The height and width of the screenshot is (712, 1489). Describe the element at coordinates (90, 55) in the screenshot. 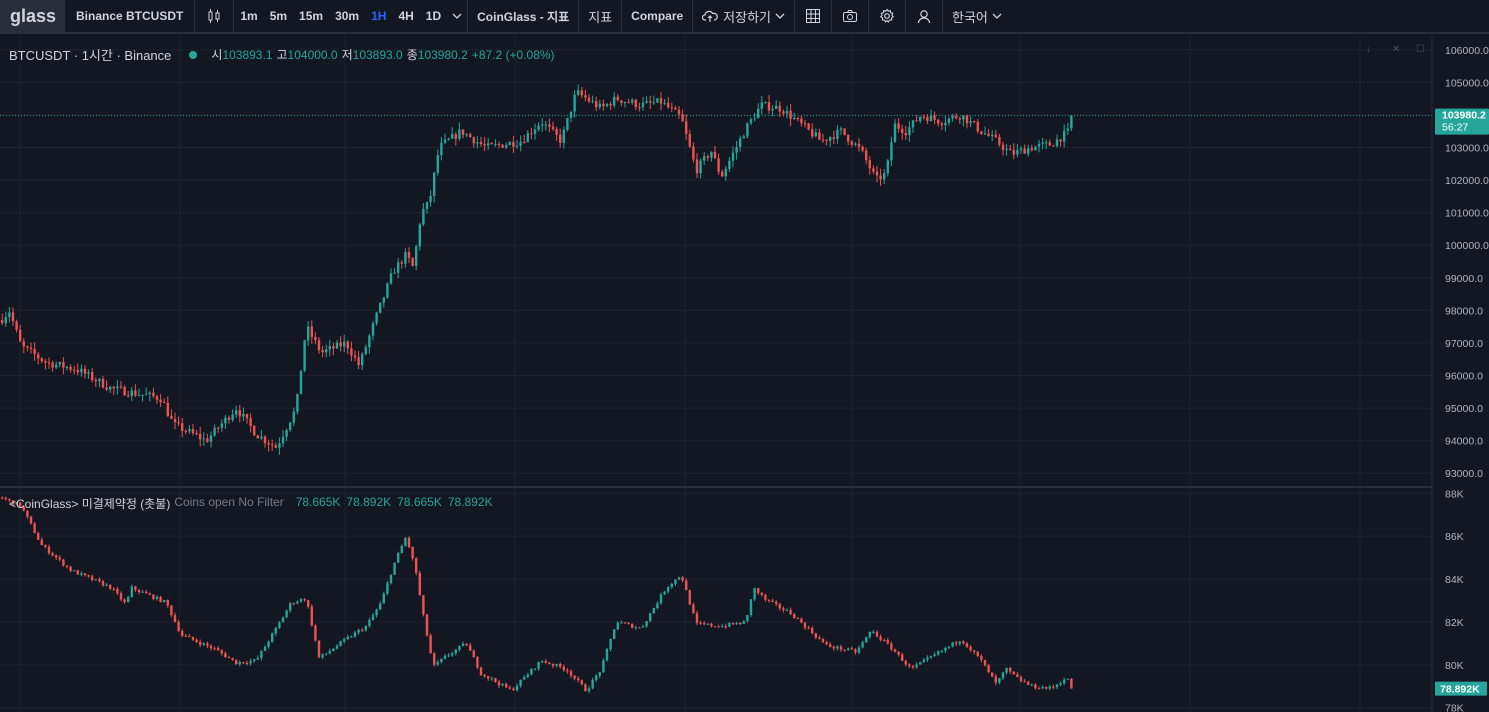

I see `symbol-title: BTCUSDT · 1시간 · Binance` at that location.